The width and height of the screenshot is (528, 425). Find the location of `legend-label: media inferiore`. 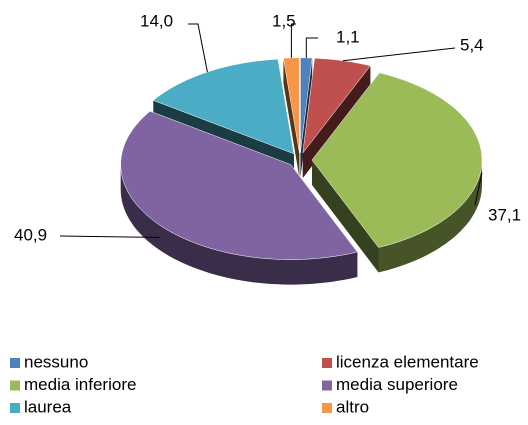

legend-label: media inferiore is located at coordinates (80, 384).